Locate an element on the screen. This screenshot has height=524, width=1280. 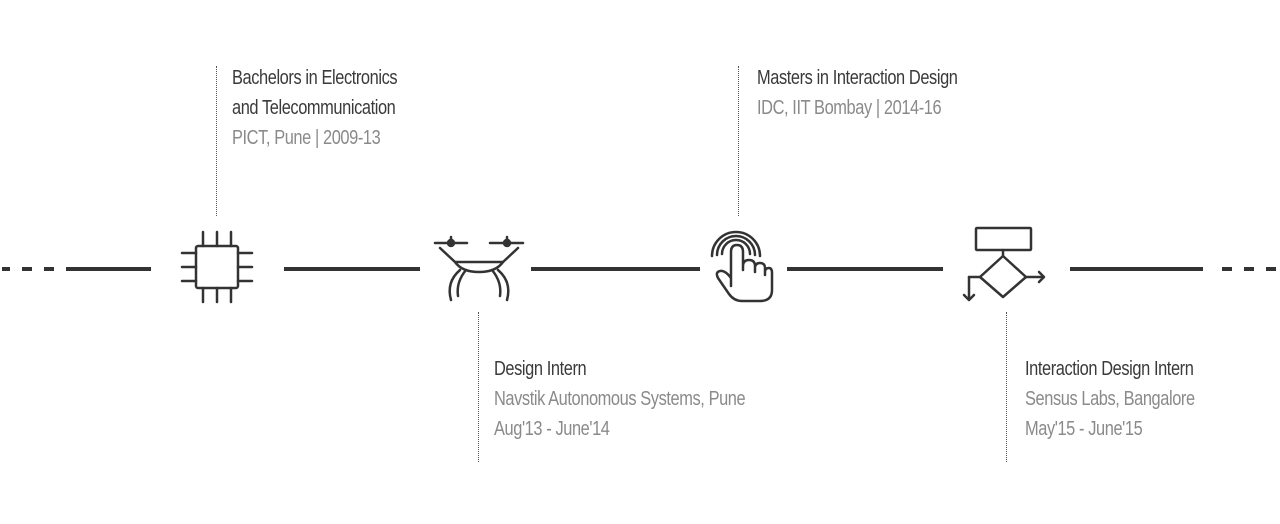
milestone-title: and Telecommunication is located at coordinates (314, 108).